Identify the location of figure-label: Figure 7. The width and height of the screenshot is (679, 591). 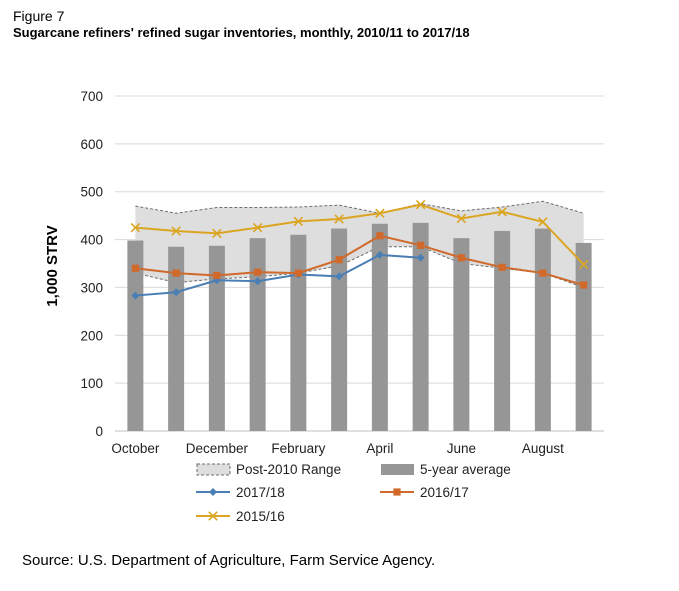
(39, 16).